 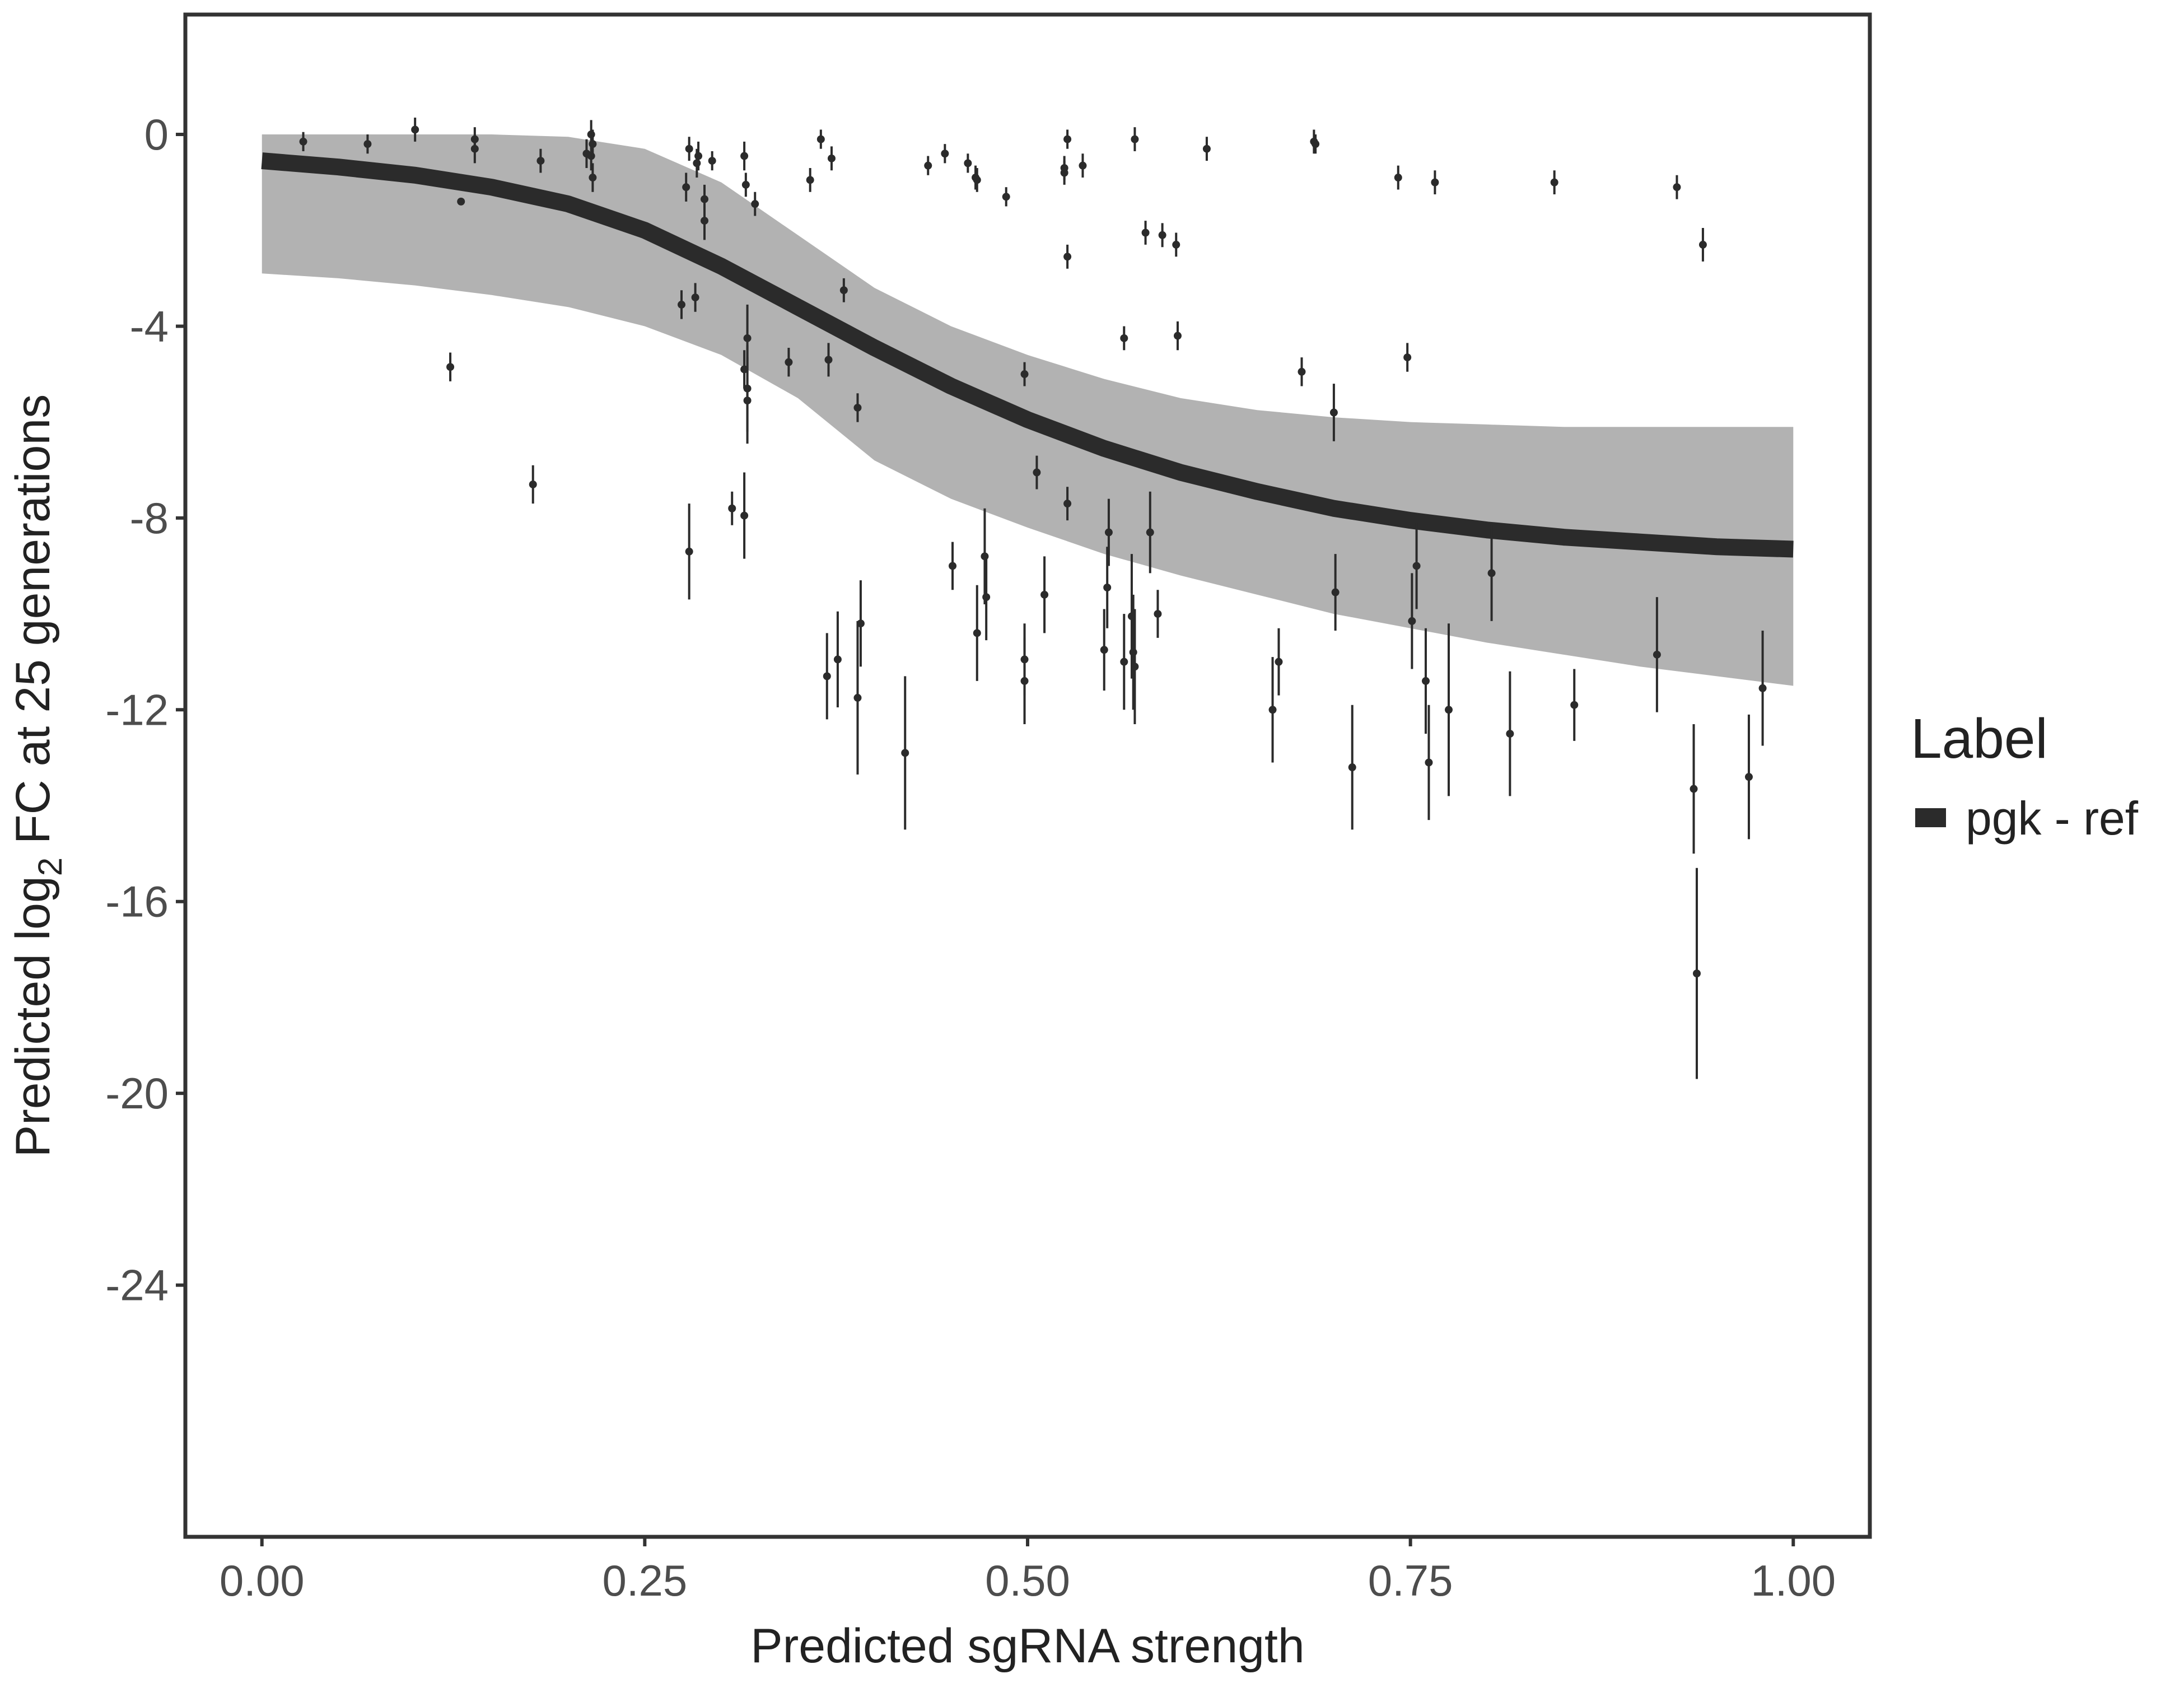 I want to click on y-tick-label: -8, so click(x=150, y=518).